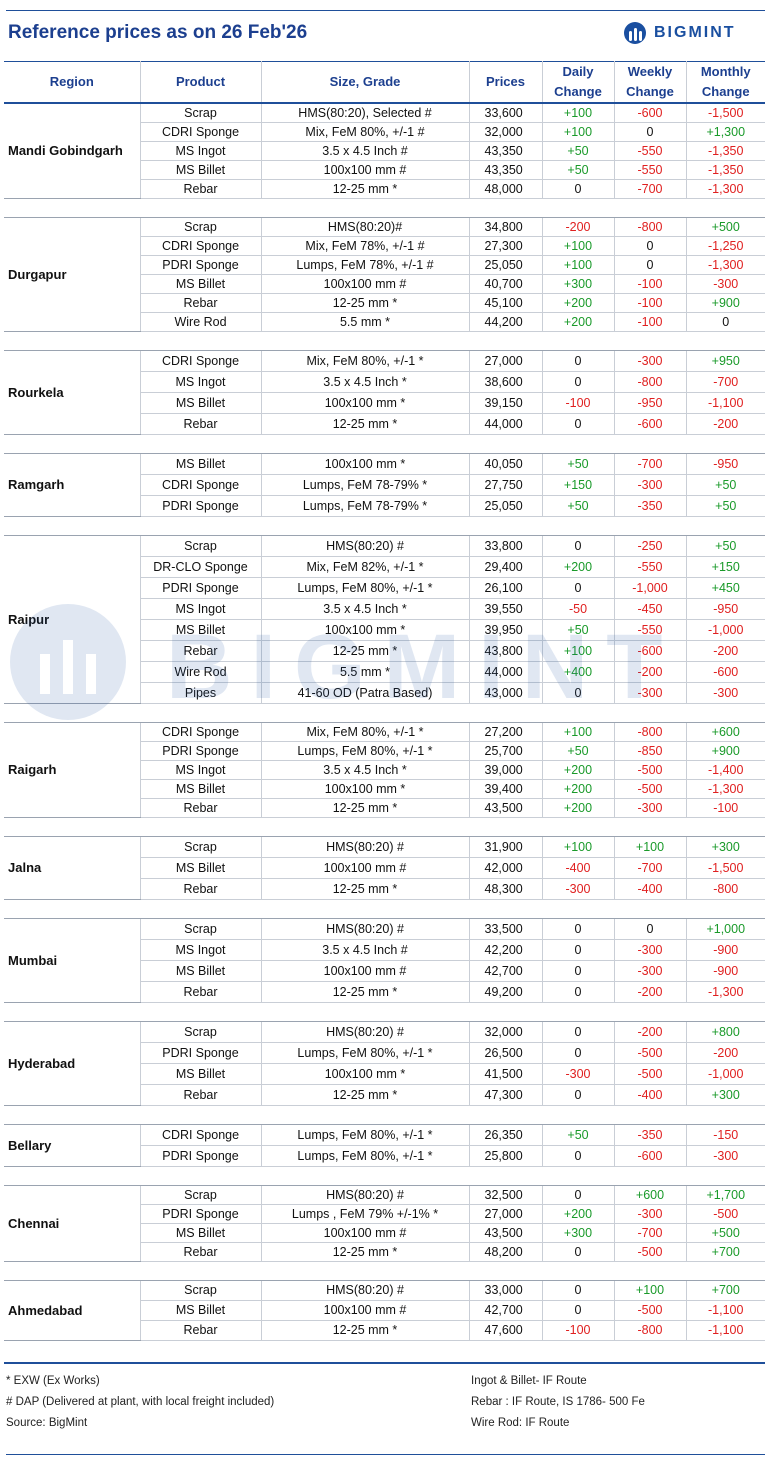  I want to click on price-cell: 43,350, so click(506, 170).